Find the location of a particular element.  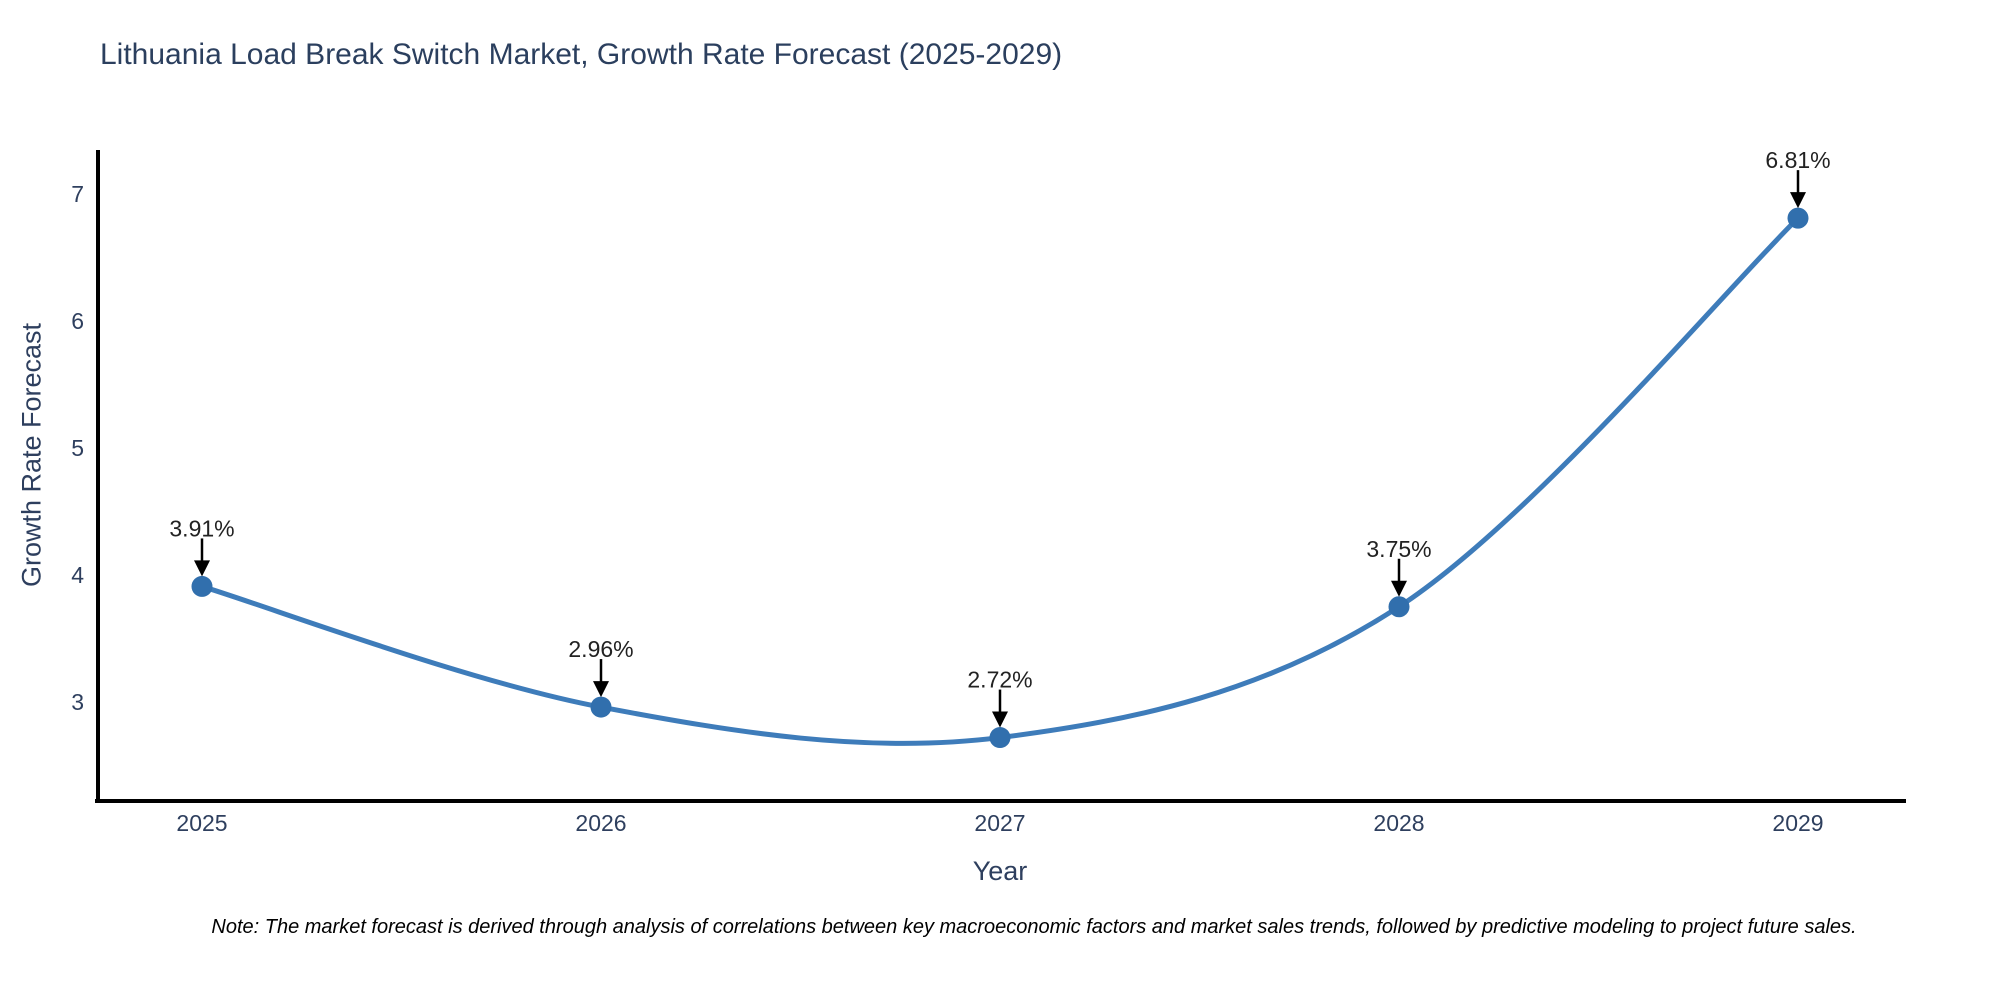

point-label-2025: 3.91% is located at coordinates (201, 528).